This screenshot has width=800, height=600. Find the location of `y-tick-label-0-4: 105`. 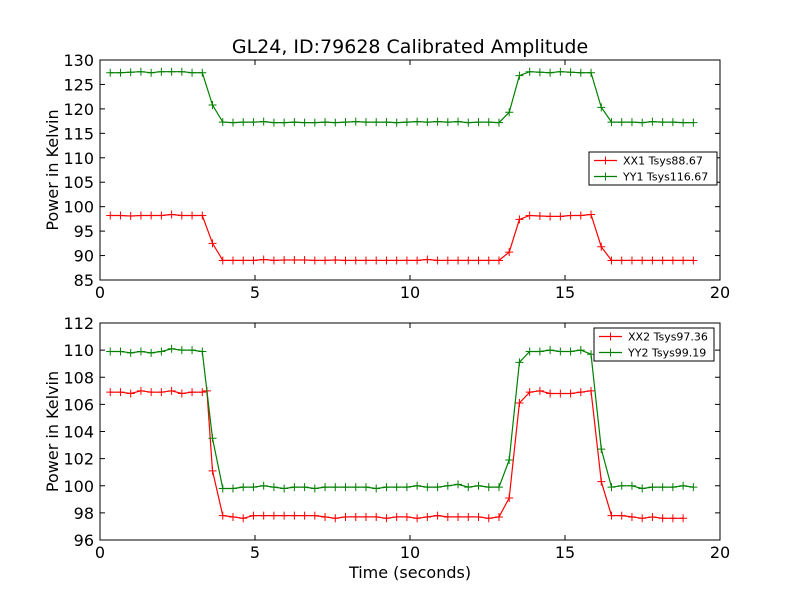

y-tick-label-0-4: 105 is located at coordinates (78, 182).